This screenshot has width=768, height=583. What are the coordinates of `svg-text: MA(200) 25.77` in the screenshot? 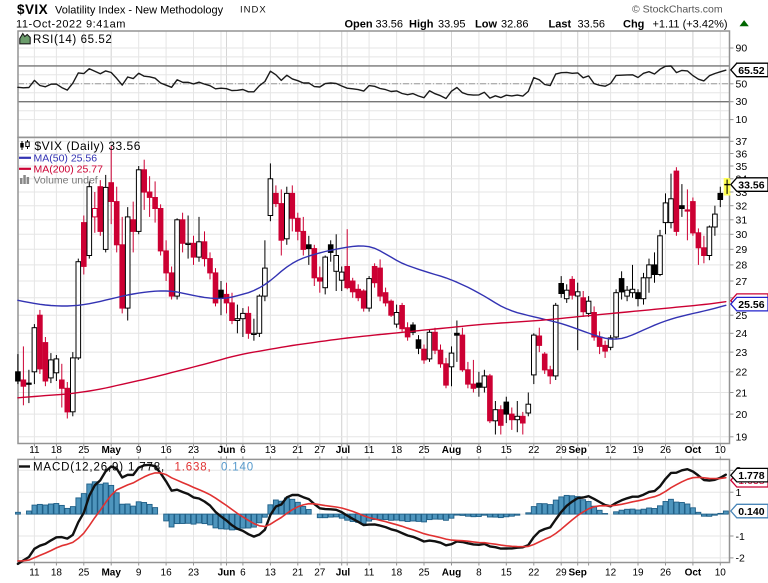 It's located at (69, 170).